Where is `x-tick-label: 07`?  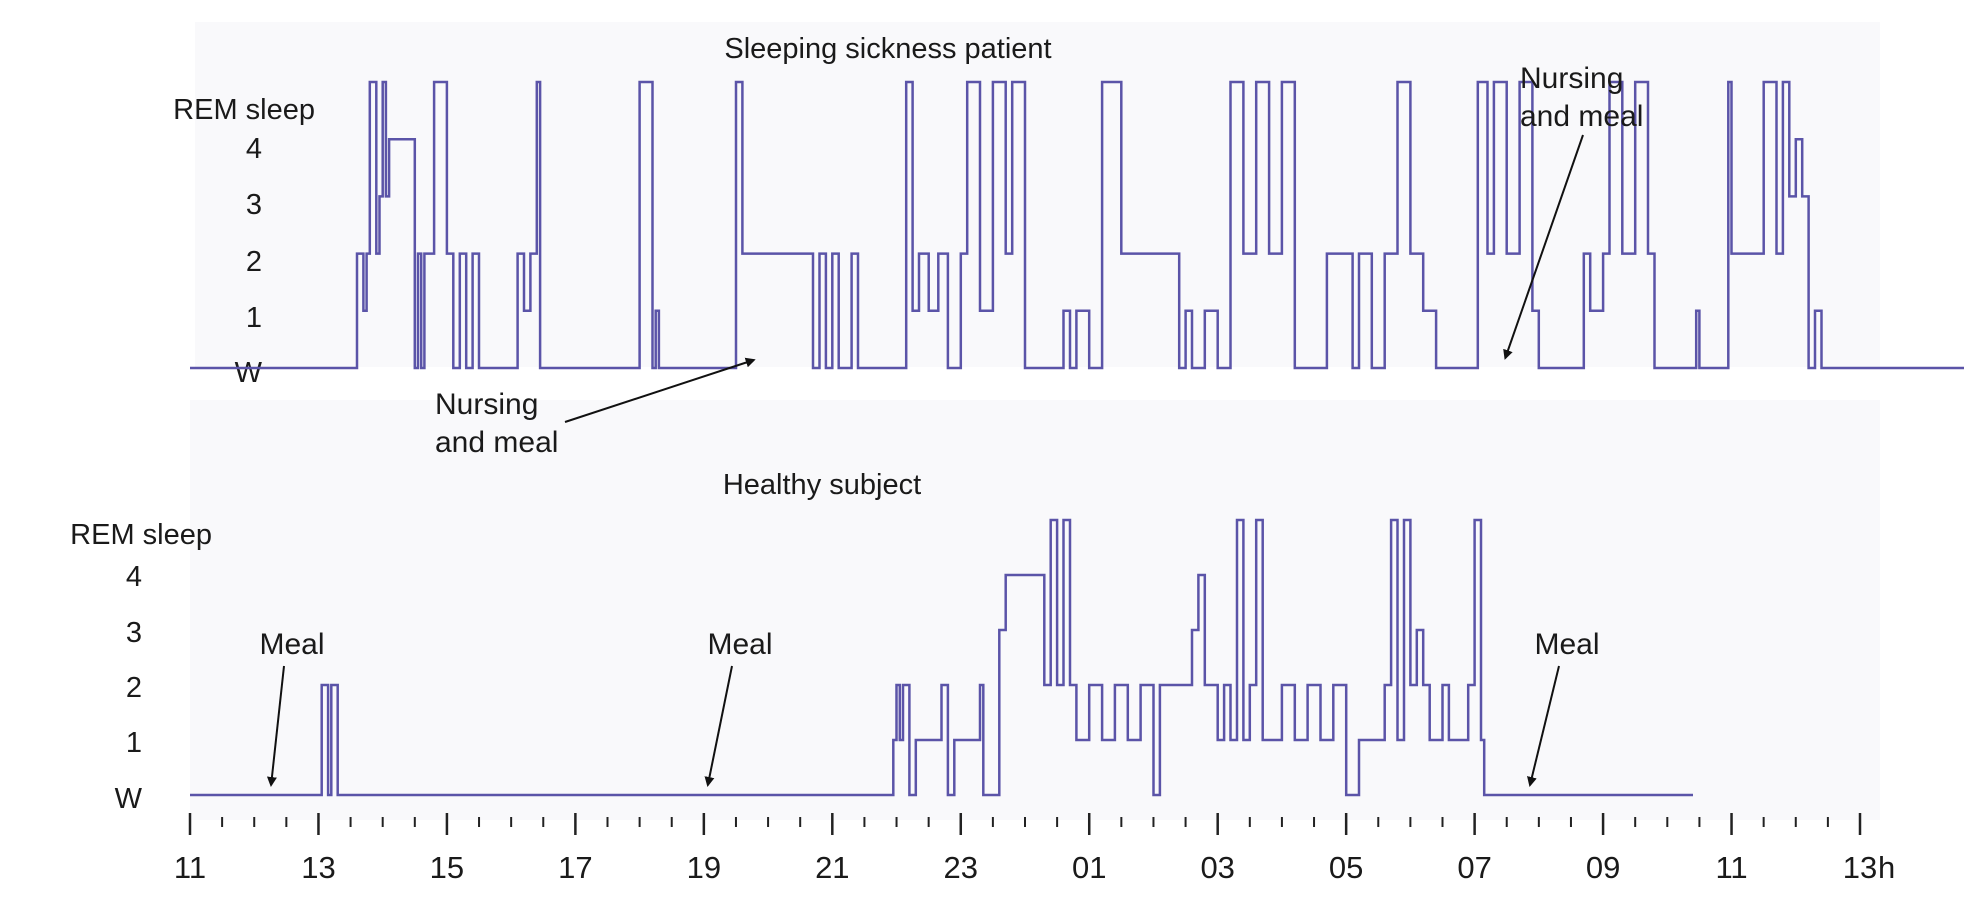 x-tick-label: 07 is located at coordinates (1474, 867).